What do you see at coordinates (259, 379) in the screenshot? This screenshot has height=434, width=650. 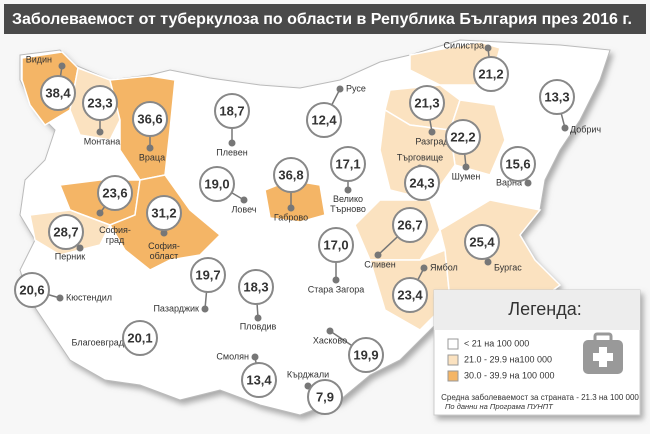 I see `region-value-label: 13,4` at bounding box center [259, 379].